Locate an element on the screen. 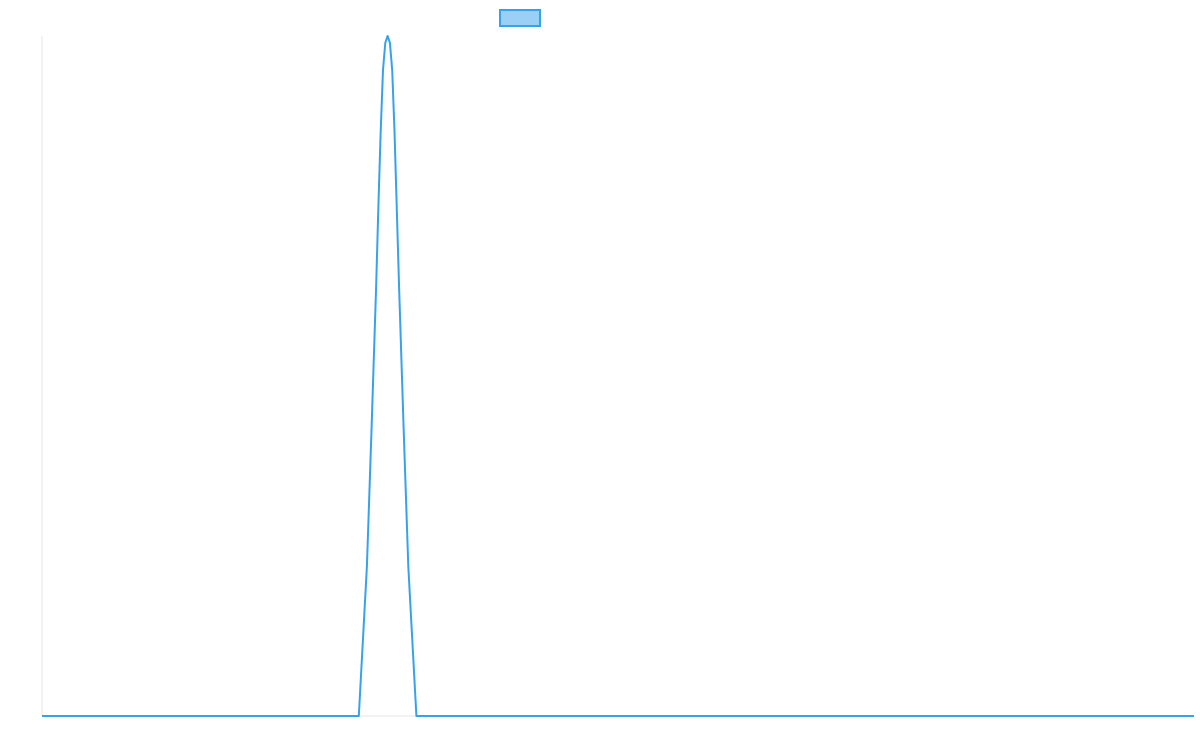 The height and width of the screenshot is (750, 1200). legend-swatch is located at coordinates (520, 18).